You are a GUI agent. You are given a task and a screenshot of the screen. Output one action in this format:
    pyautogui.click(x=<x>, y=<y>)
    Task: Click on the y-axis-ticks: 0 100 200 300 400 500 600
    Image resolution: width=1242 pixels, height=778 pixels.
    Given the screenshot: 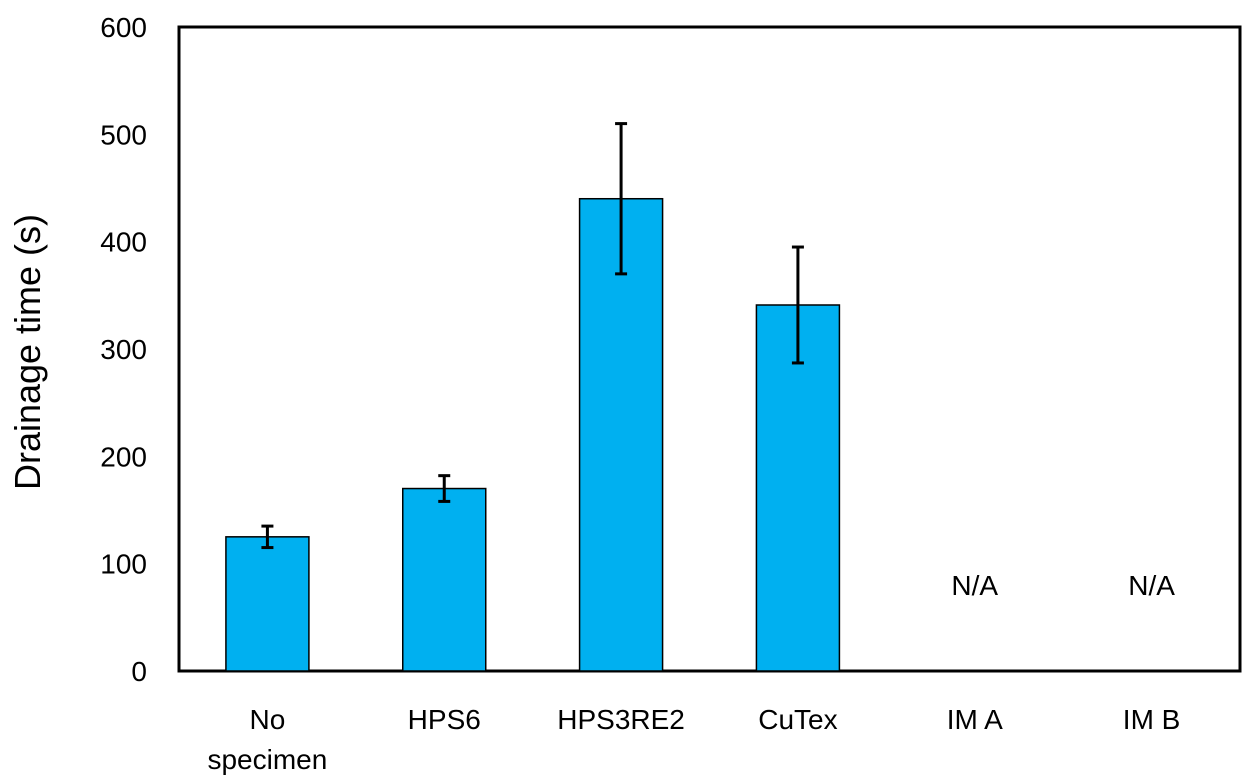 What is the action you would take?
    pyautogui.click(x=123, y=349)
    